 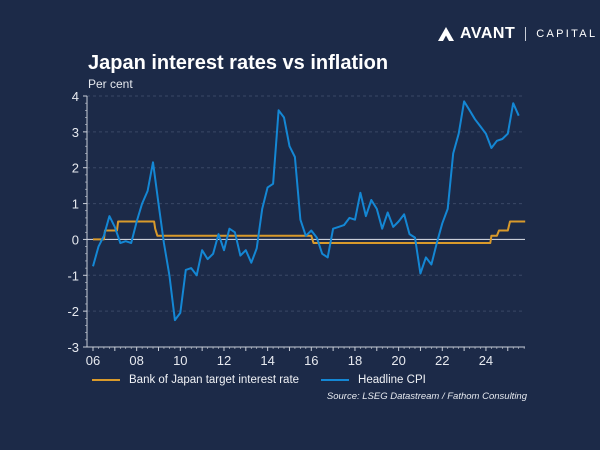 I want to click on brand-divider, so click(x=526, y=34).